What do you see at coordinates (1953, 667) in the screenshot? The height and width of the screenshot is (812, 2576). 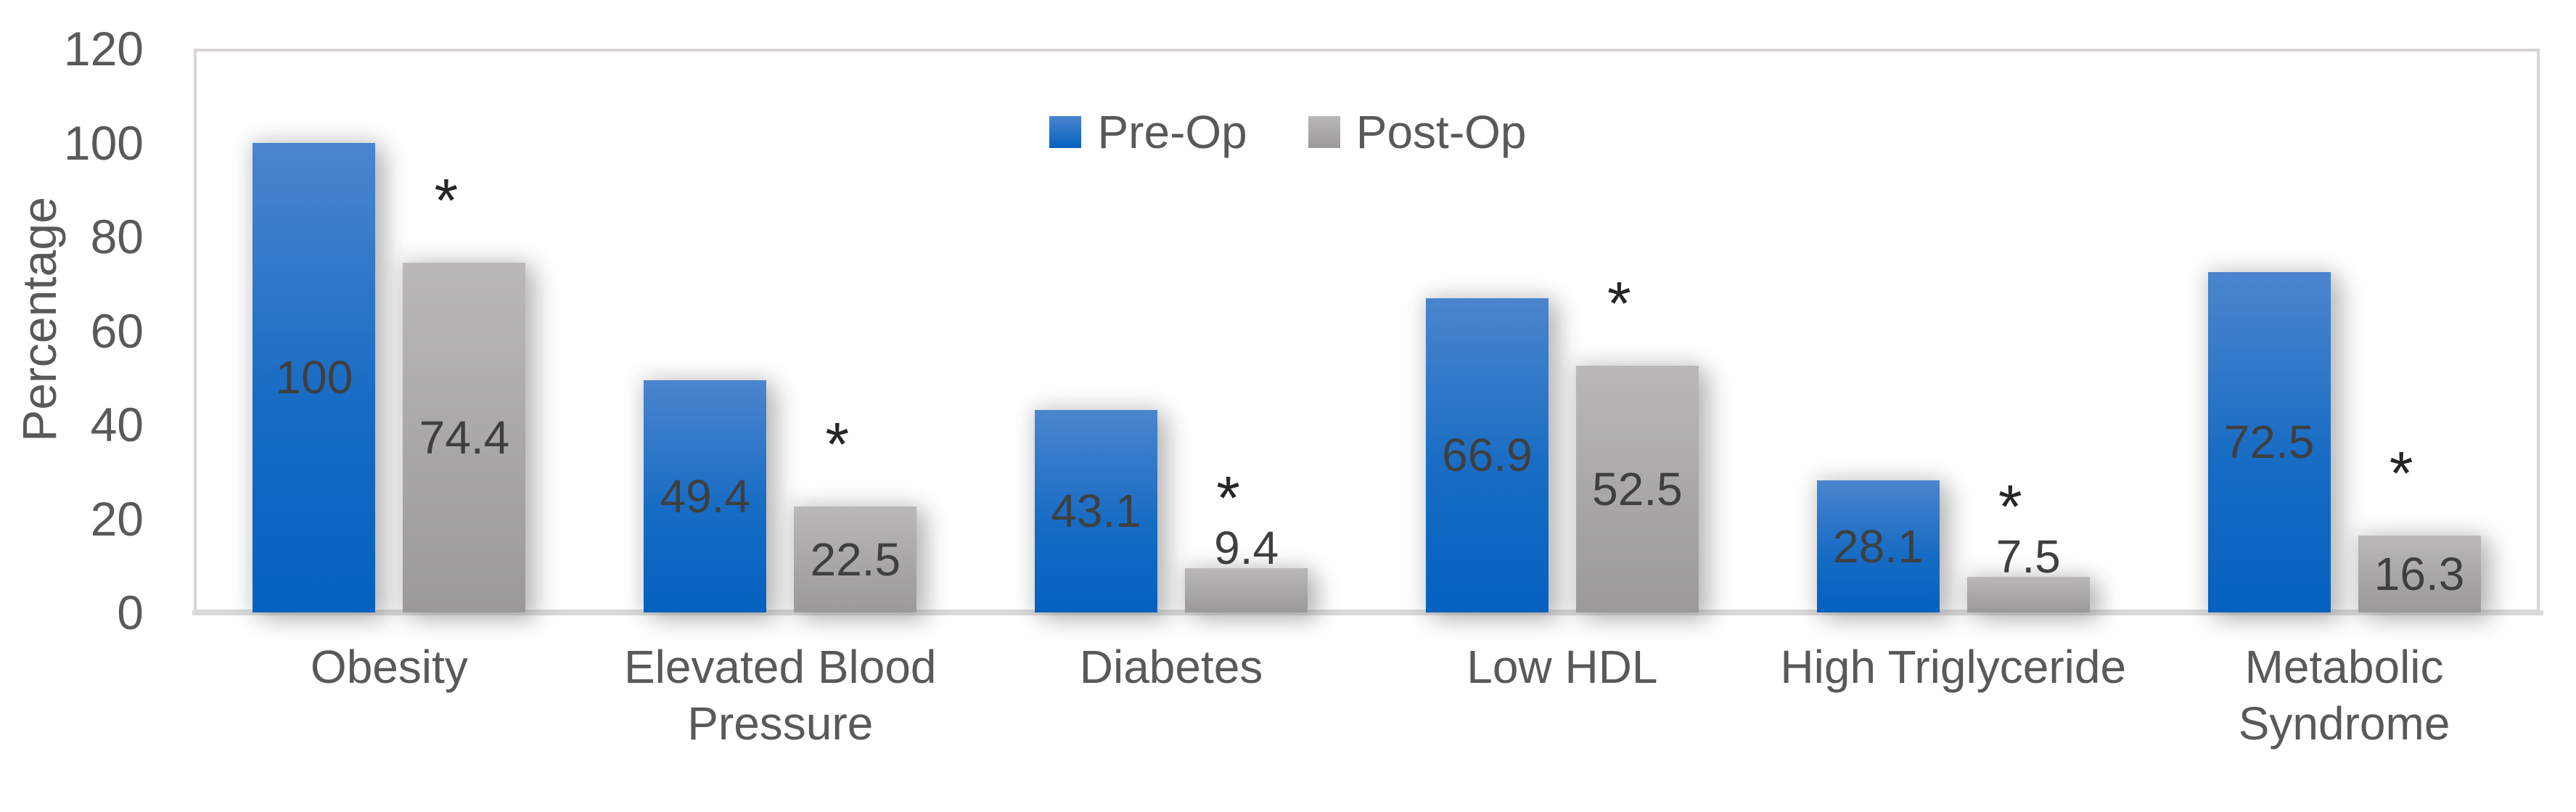 I see `x-label-high-triglyceride: High Triglyceride` at bounding box center [1953, 667].